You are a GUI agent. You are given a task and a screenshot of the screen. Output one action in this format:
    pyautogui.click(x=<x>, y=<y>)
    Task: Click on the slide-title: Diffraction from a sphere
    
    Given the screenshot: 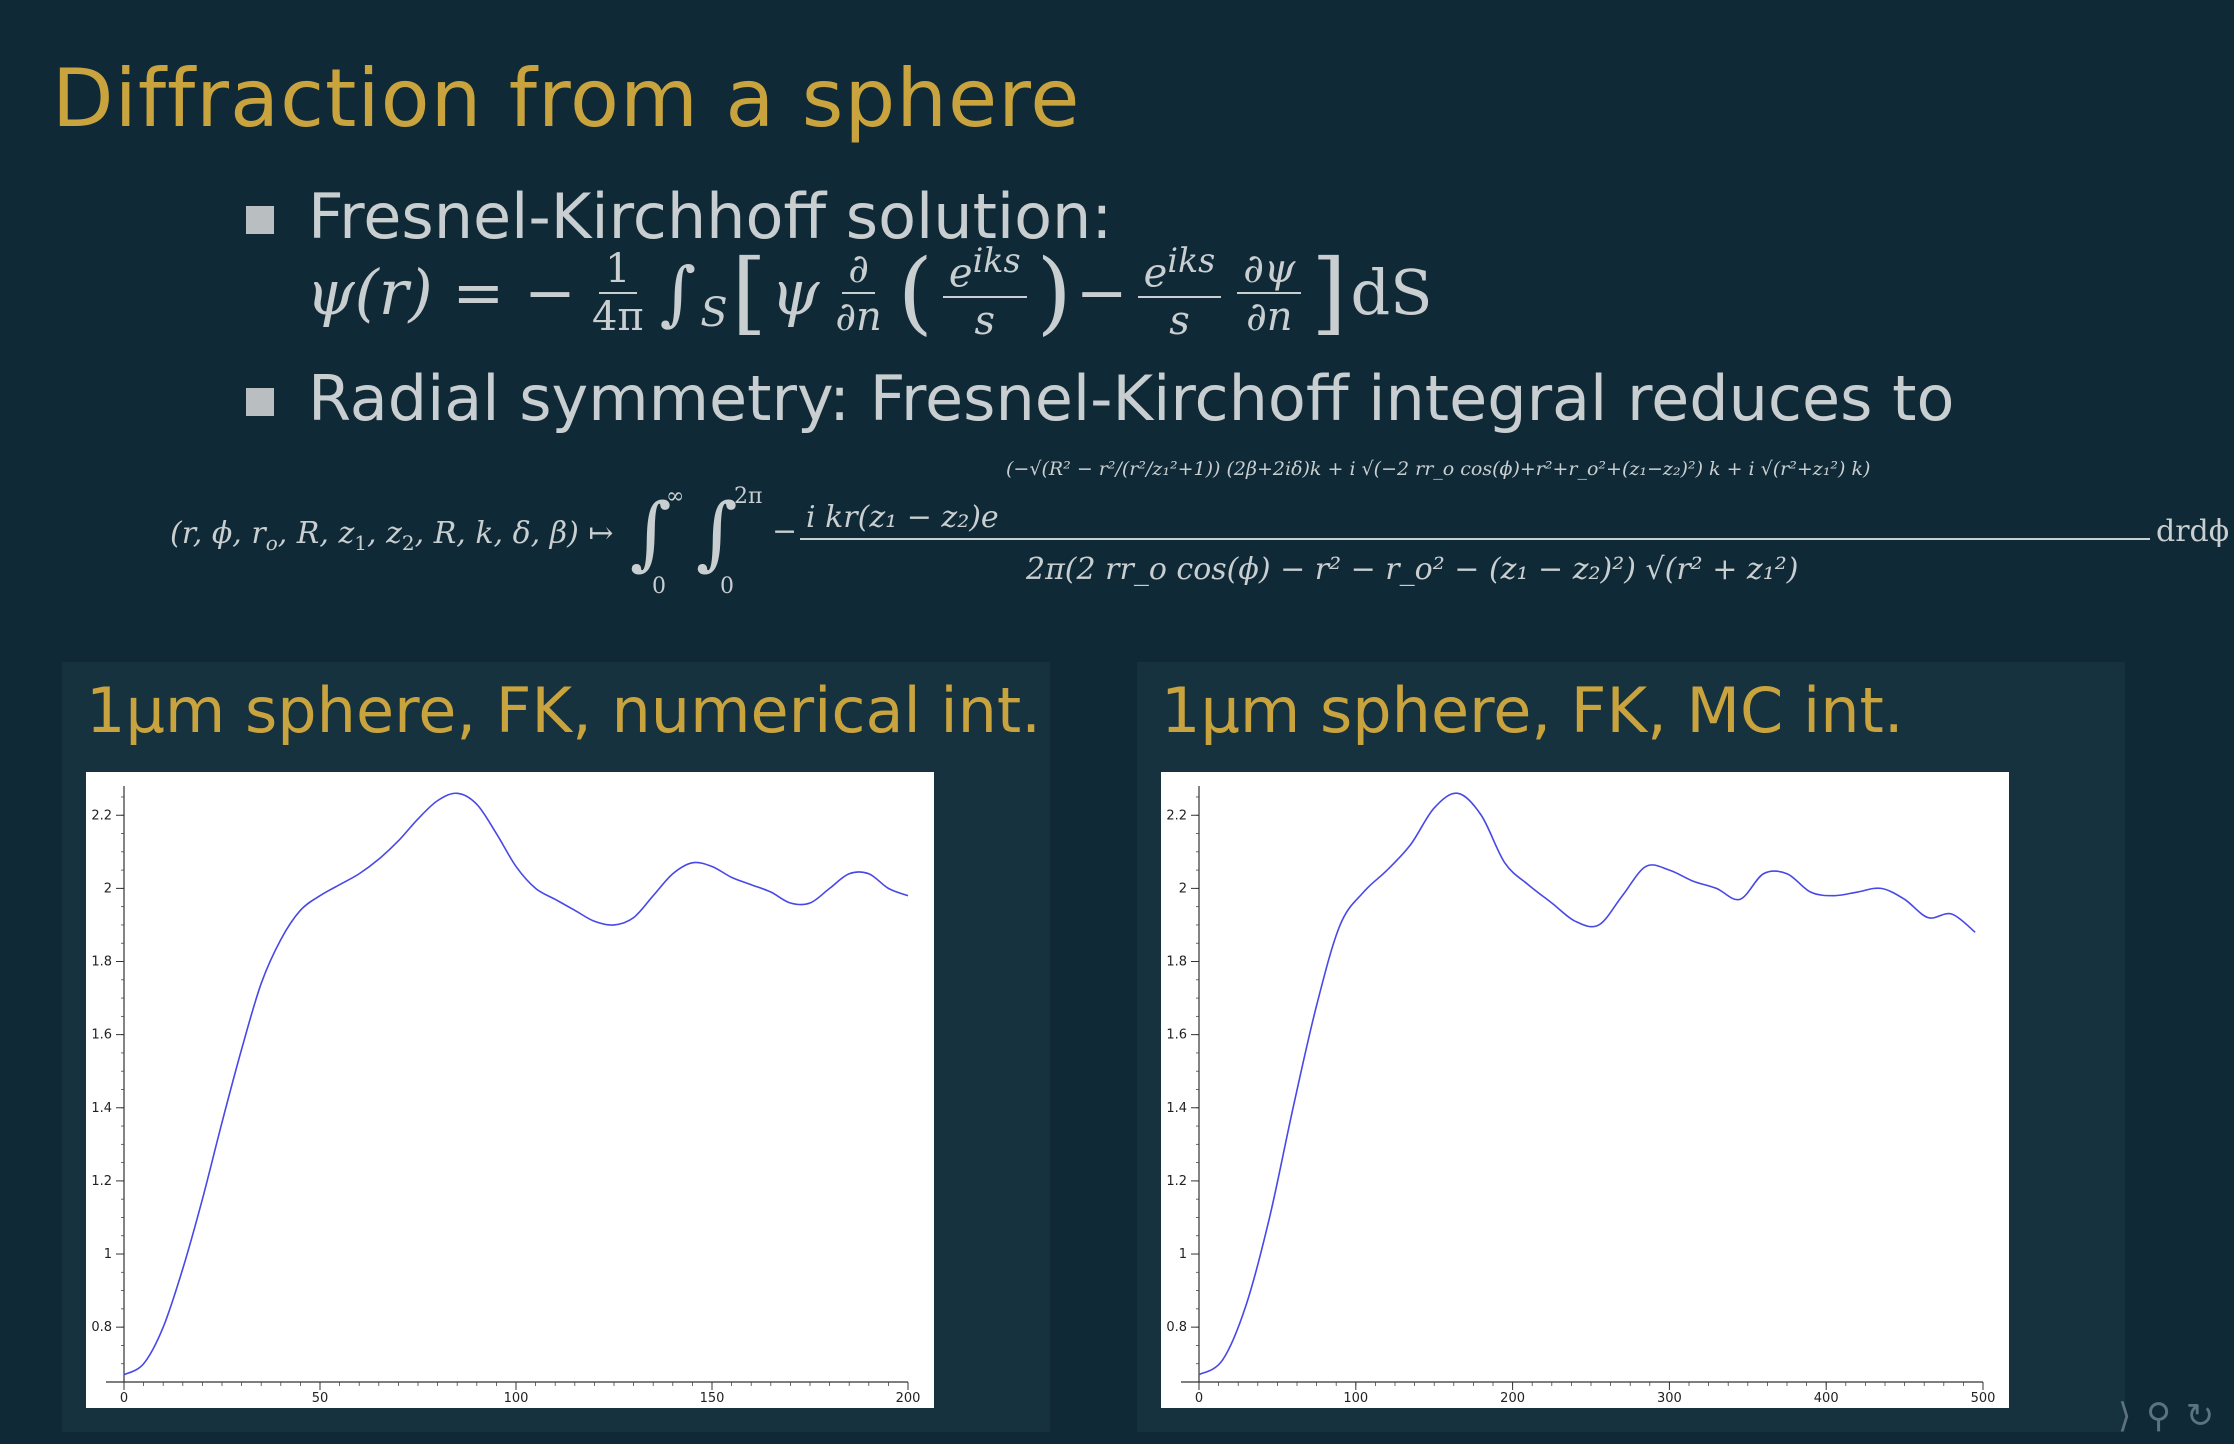 What is the action you would take?
    pyautogui.click(x=566, y=98)
    